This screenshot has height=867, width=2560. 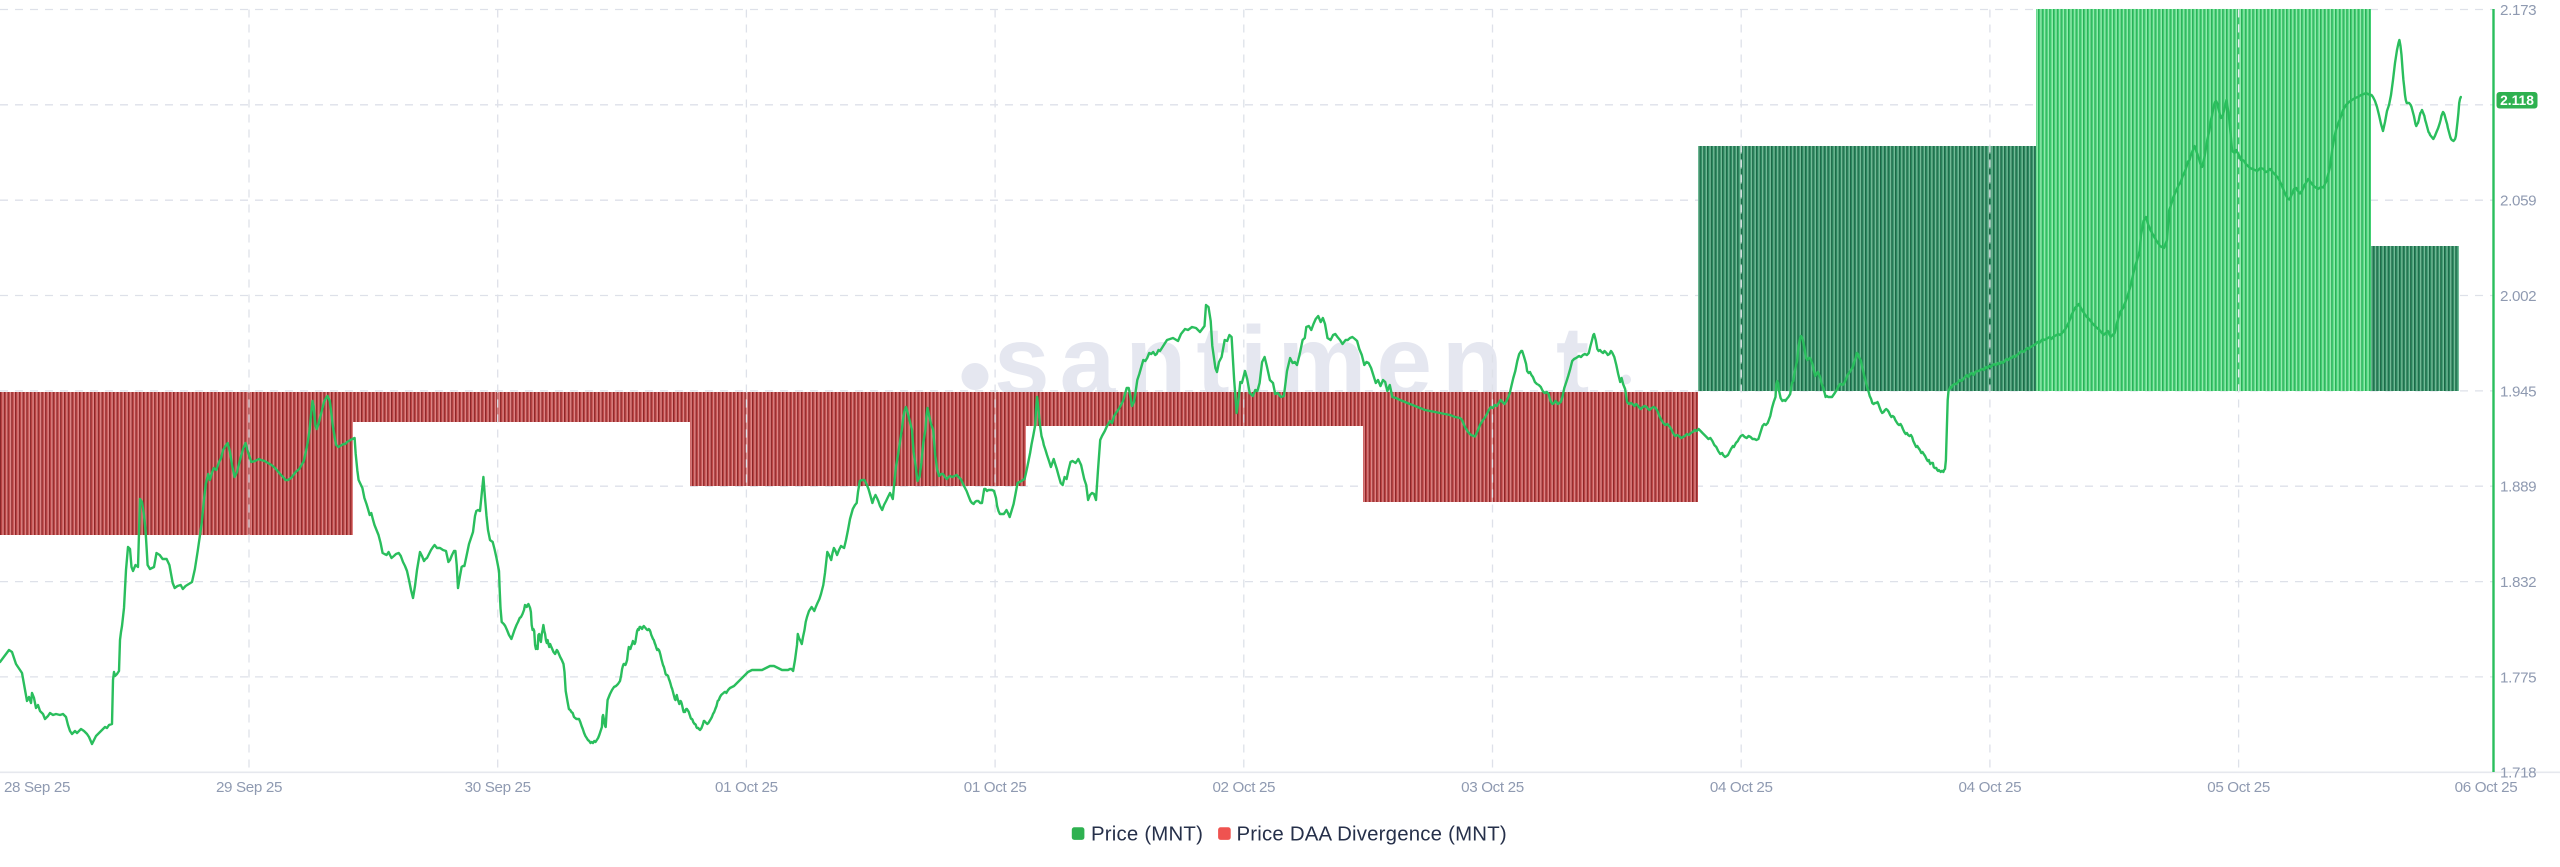 I want to click on svg-text: 06 Oct 25, so click(x=2486, y=787).